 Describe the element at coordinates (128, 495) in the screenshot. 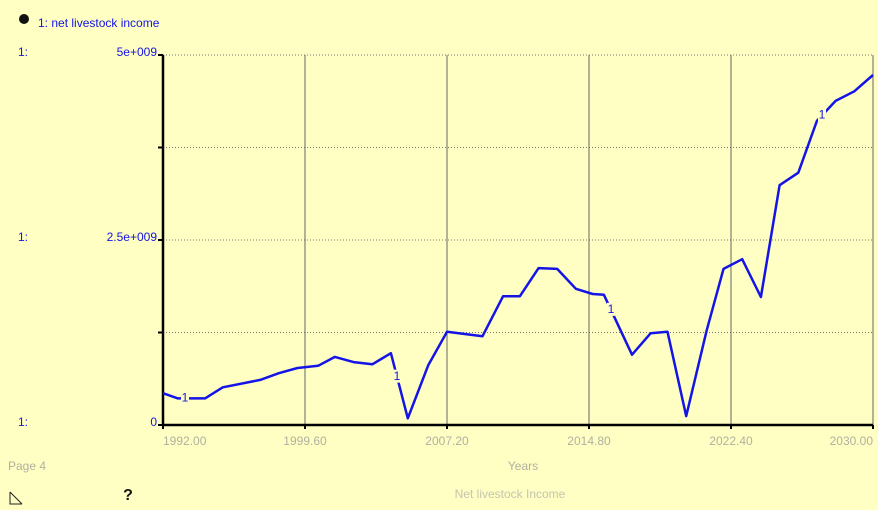

I see `help-icon: ?` at that location.